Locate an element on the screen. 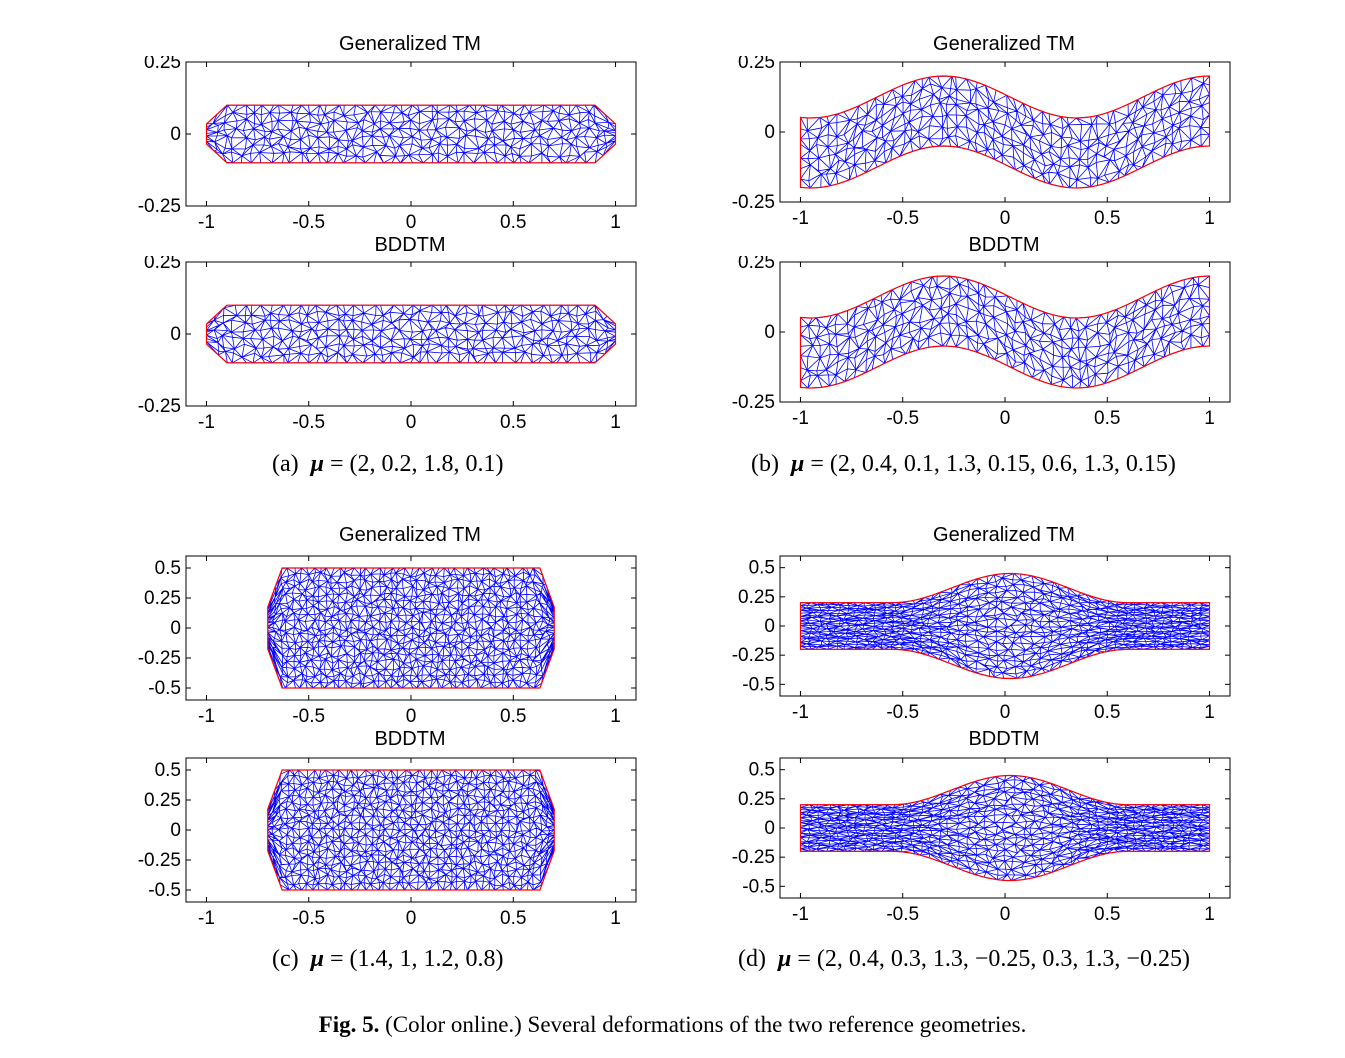  mesh-plot-b-bddtm: -1 -0.5 0 0.5 1 0.25 0 -0.25 is located at coordinates (981, 342).